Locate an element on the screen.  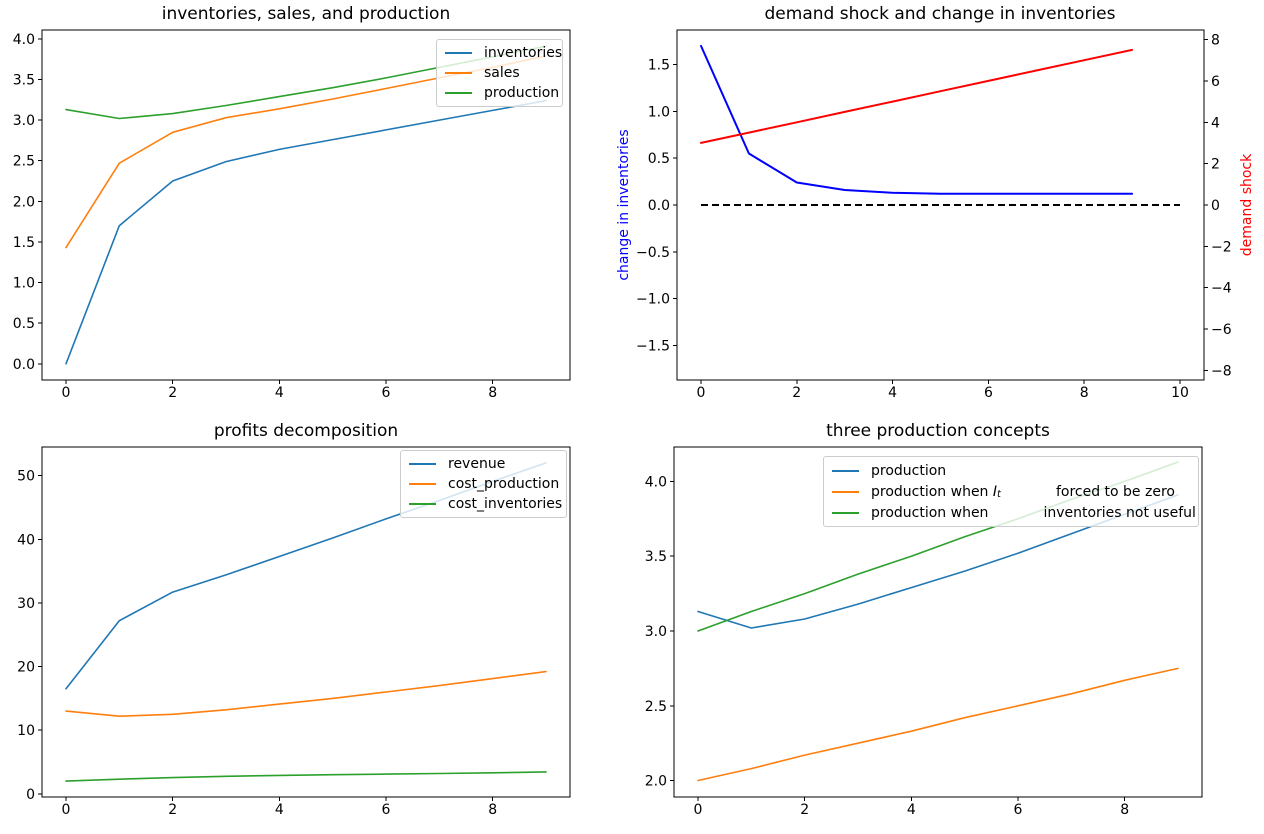
legend-item: cost_inventories is located at coordinates (485, 504).